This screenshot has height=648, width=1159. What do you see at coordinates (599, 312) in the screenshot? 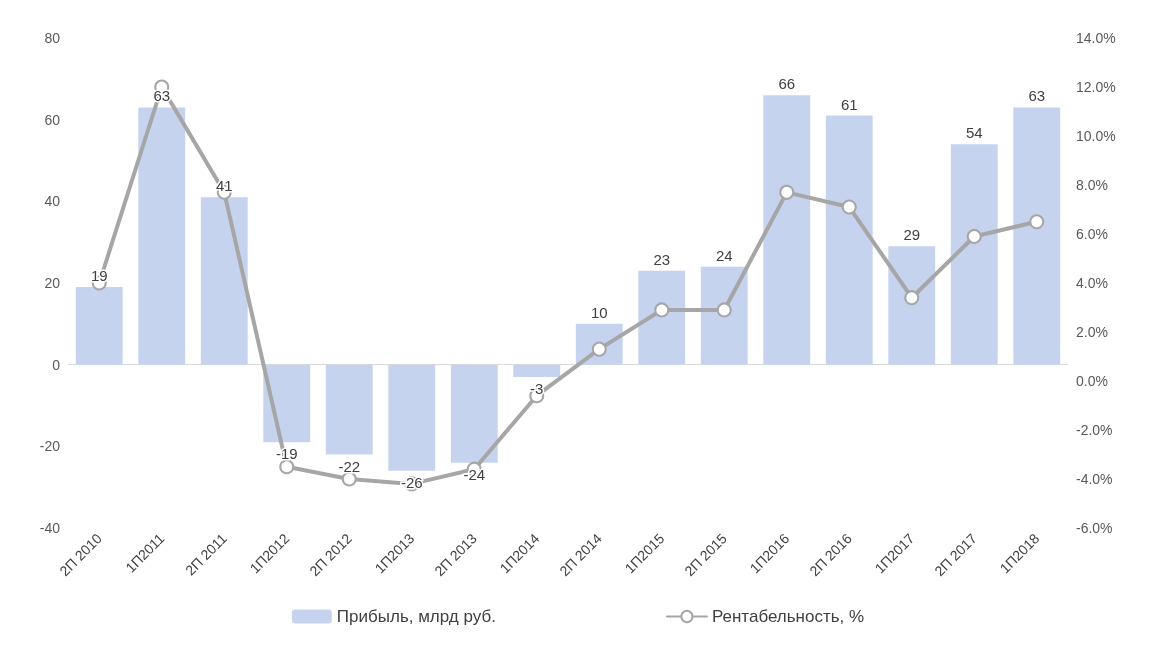
I see `data-label: 10` at bounding box center [599, 312].